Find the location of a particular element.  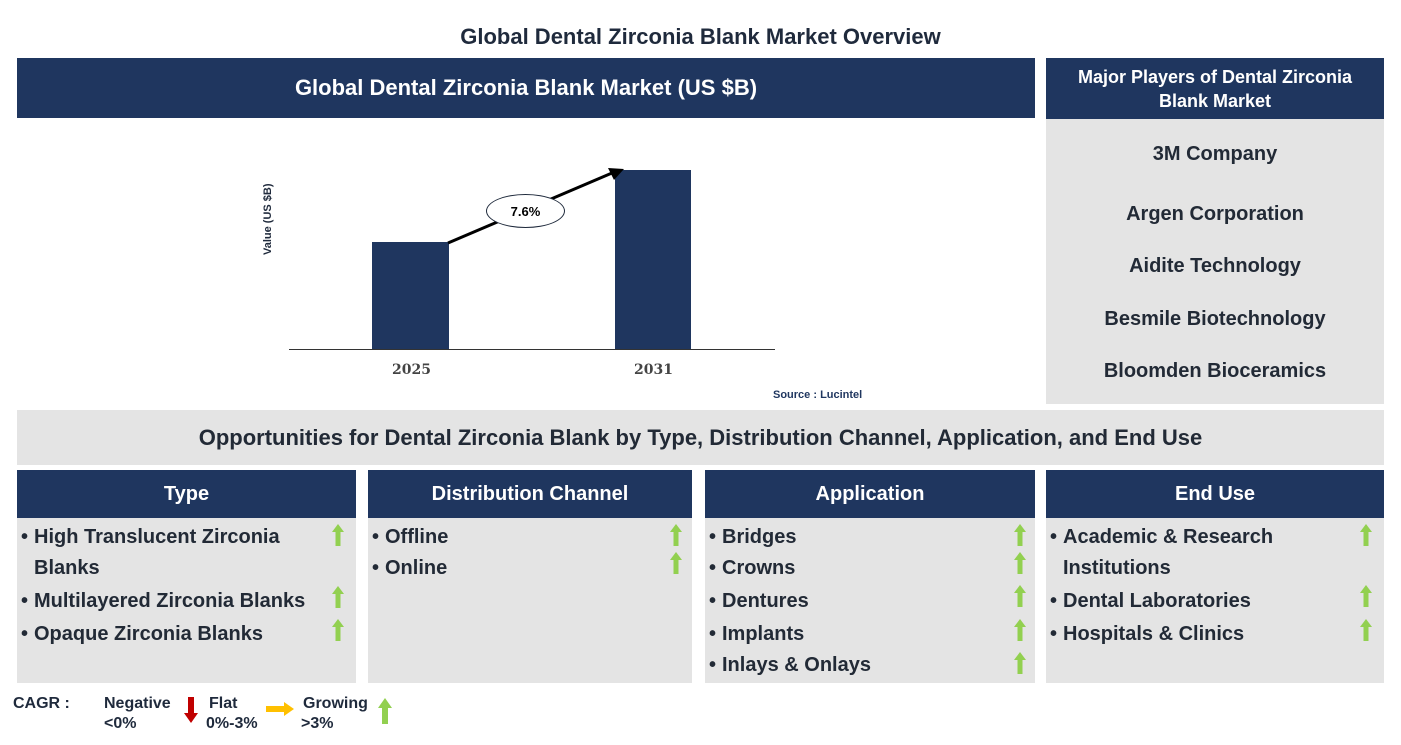

x-tick-2031: 2031 is located at coordinates (653, 370).